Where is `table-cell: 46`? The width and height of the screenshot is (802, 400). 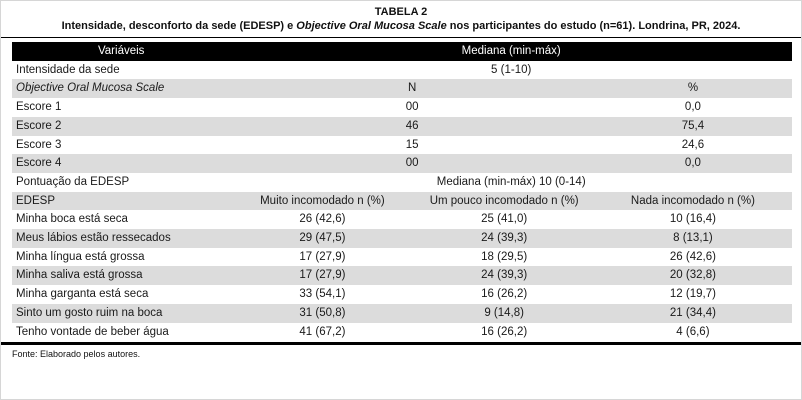 table-cell: 46 is located at coordinates (412, 125).